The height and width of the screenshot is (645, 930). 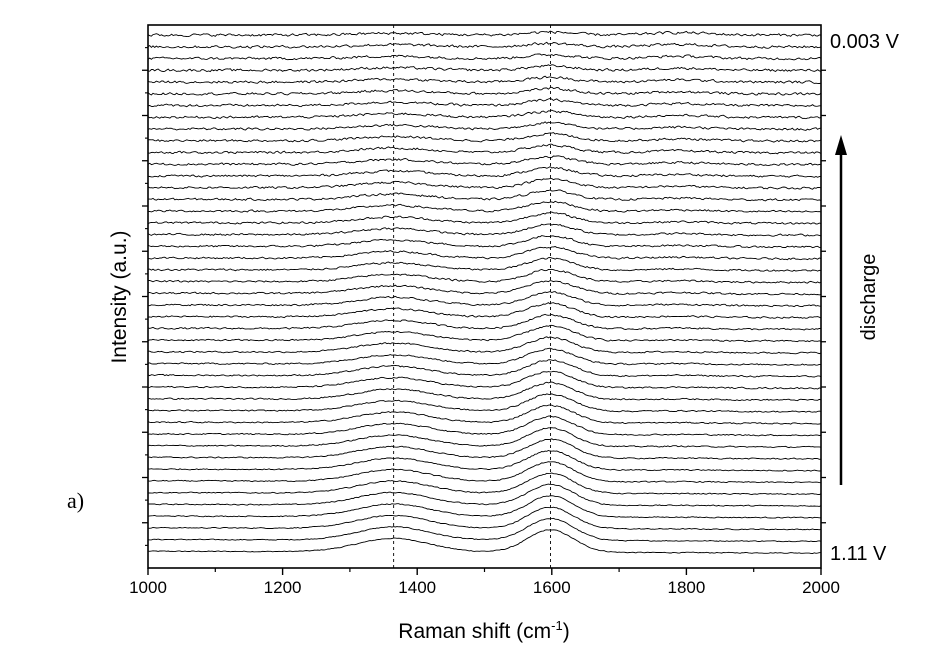 What do you see at coordinates (75, 500) in the screenshot?
I see `panel-label: a)` at bounding box center [75, 500].